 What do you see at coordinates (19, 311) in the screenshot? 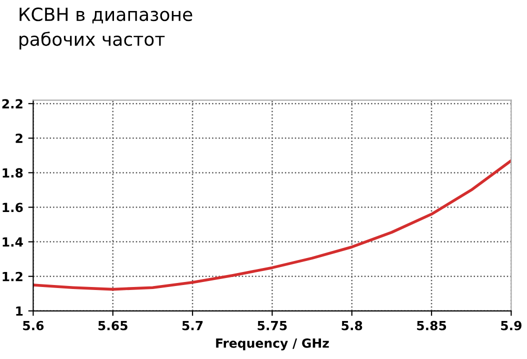
I see `y-tick-label: 1` at bounding box center [19, 311].